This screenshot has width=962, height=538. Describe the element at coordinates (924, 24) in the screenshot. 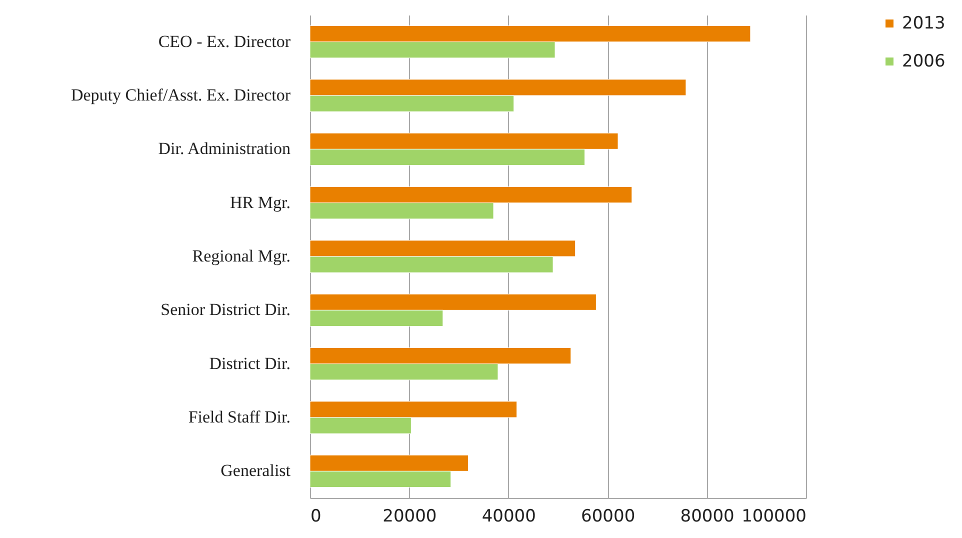

I see `legend-label: 2013` at that location.